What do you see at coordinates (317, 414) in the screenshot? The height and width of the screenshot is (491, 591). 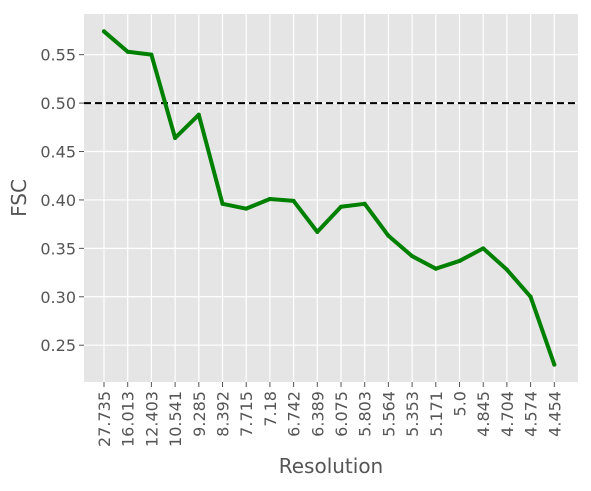 I see `x-tick-label: 6.389` at bounding box center [317, 414].